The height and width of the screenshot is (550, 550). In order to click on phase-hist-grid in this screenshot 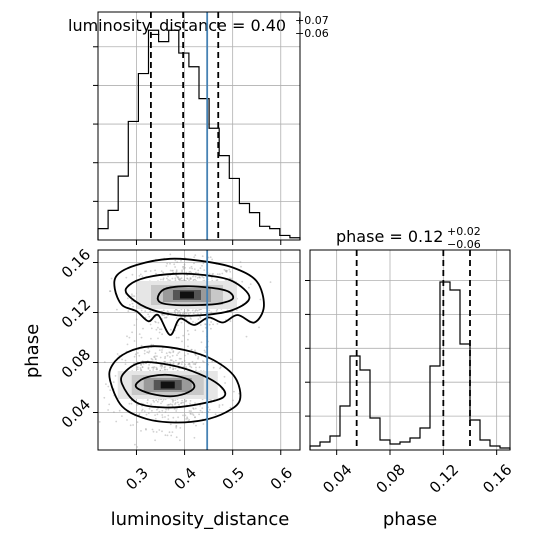, I will do `click(410, 350)`.